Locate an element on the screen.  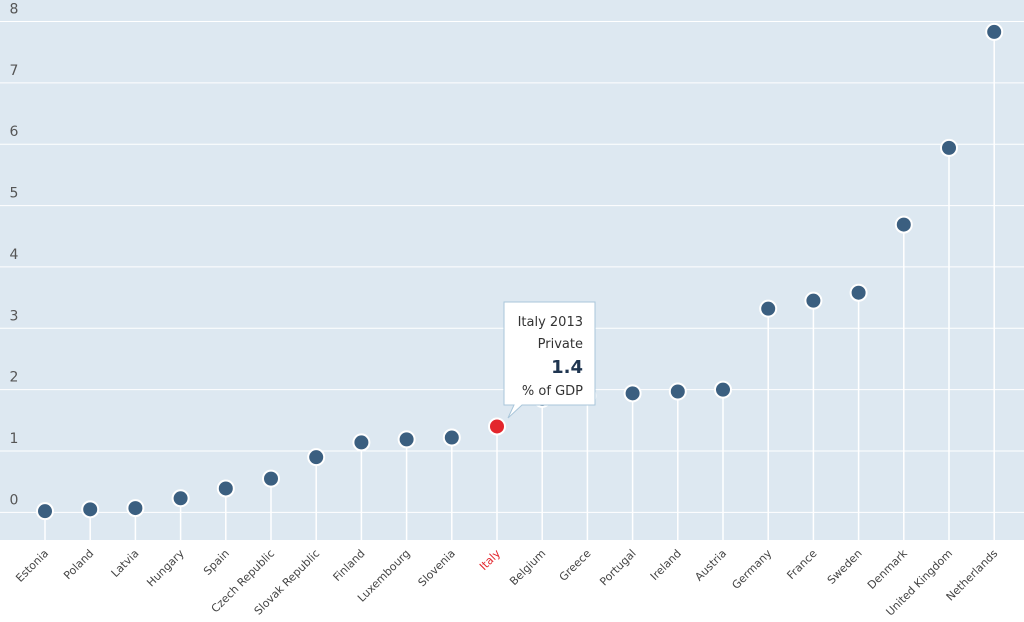
x-tick-label: Estonia is located at coordinates (32, 566).